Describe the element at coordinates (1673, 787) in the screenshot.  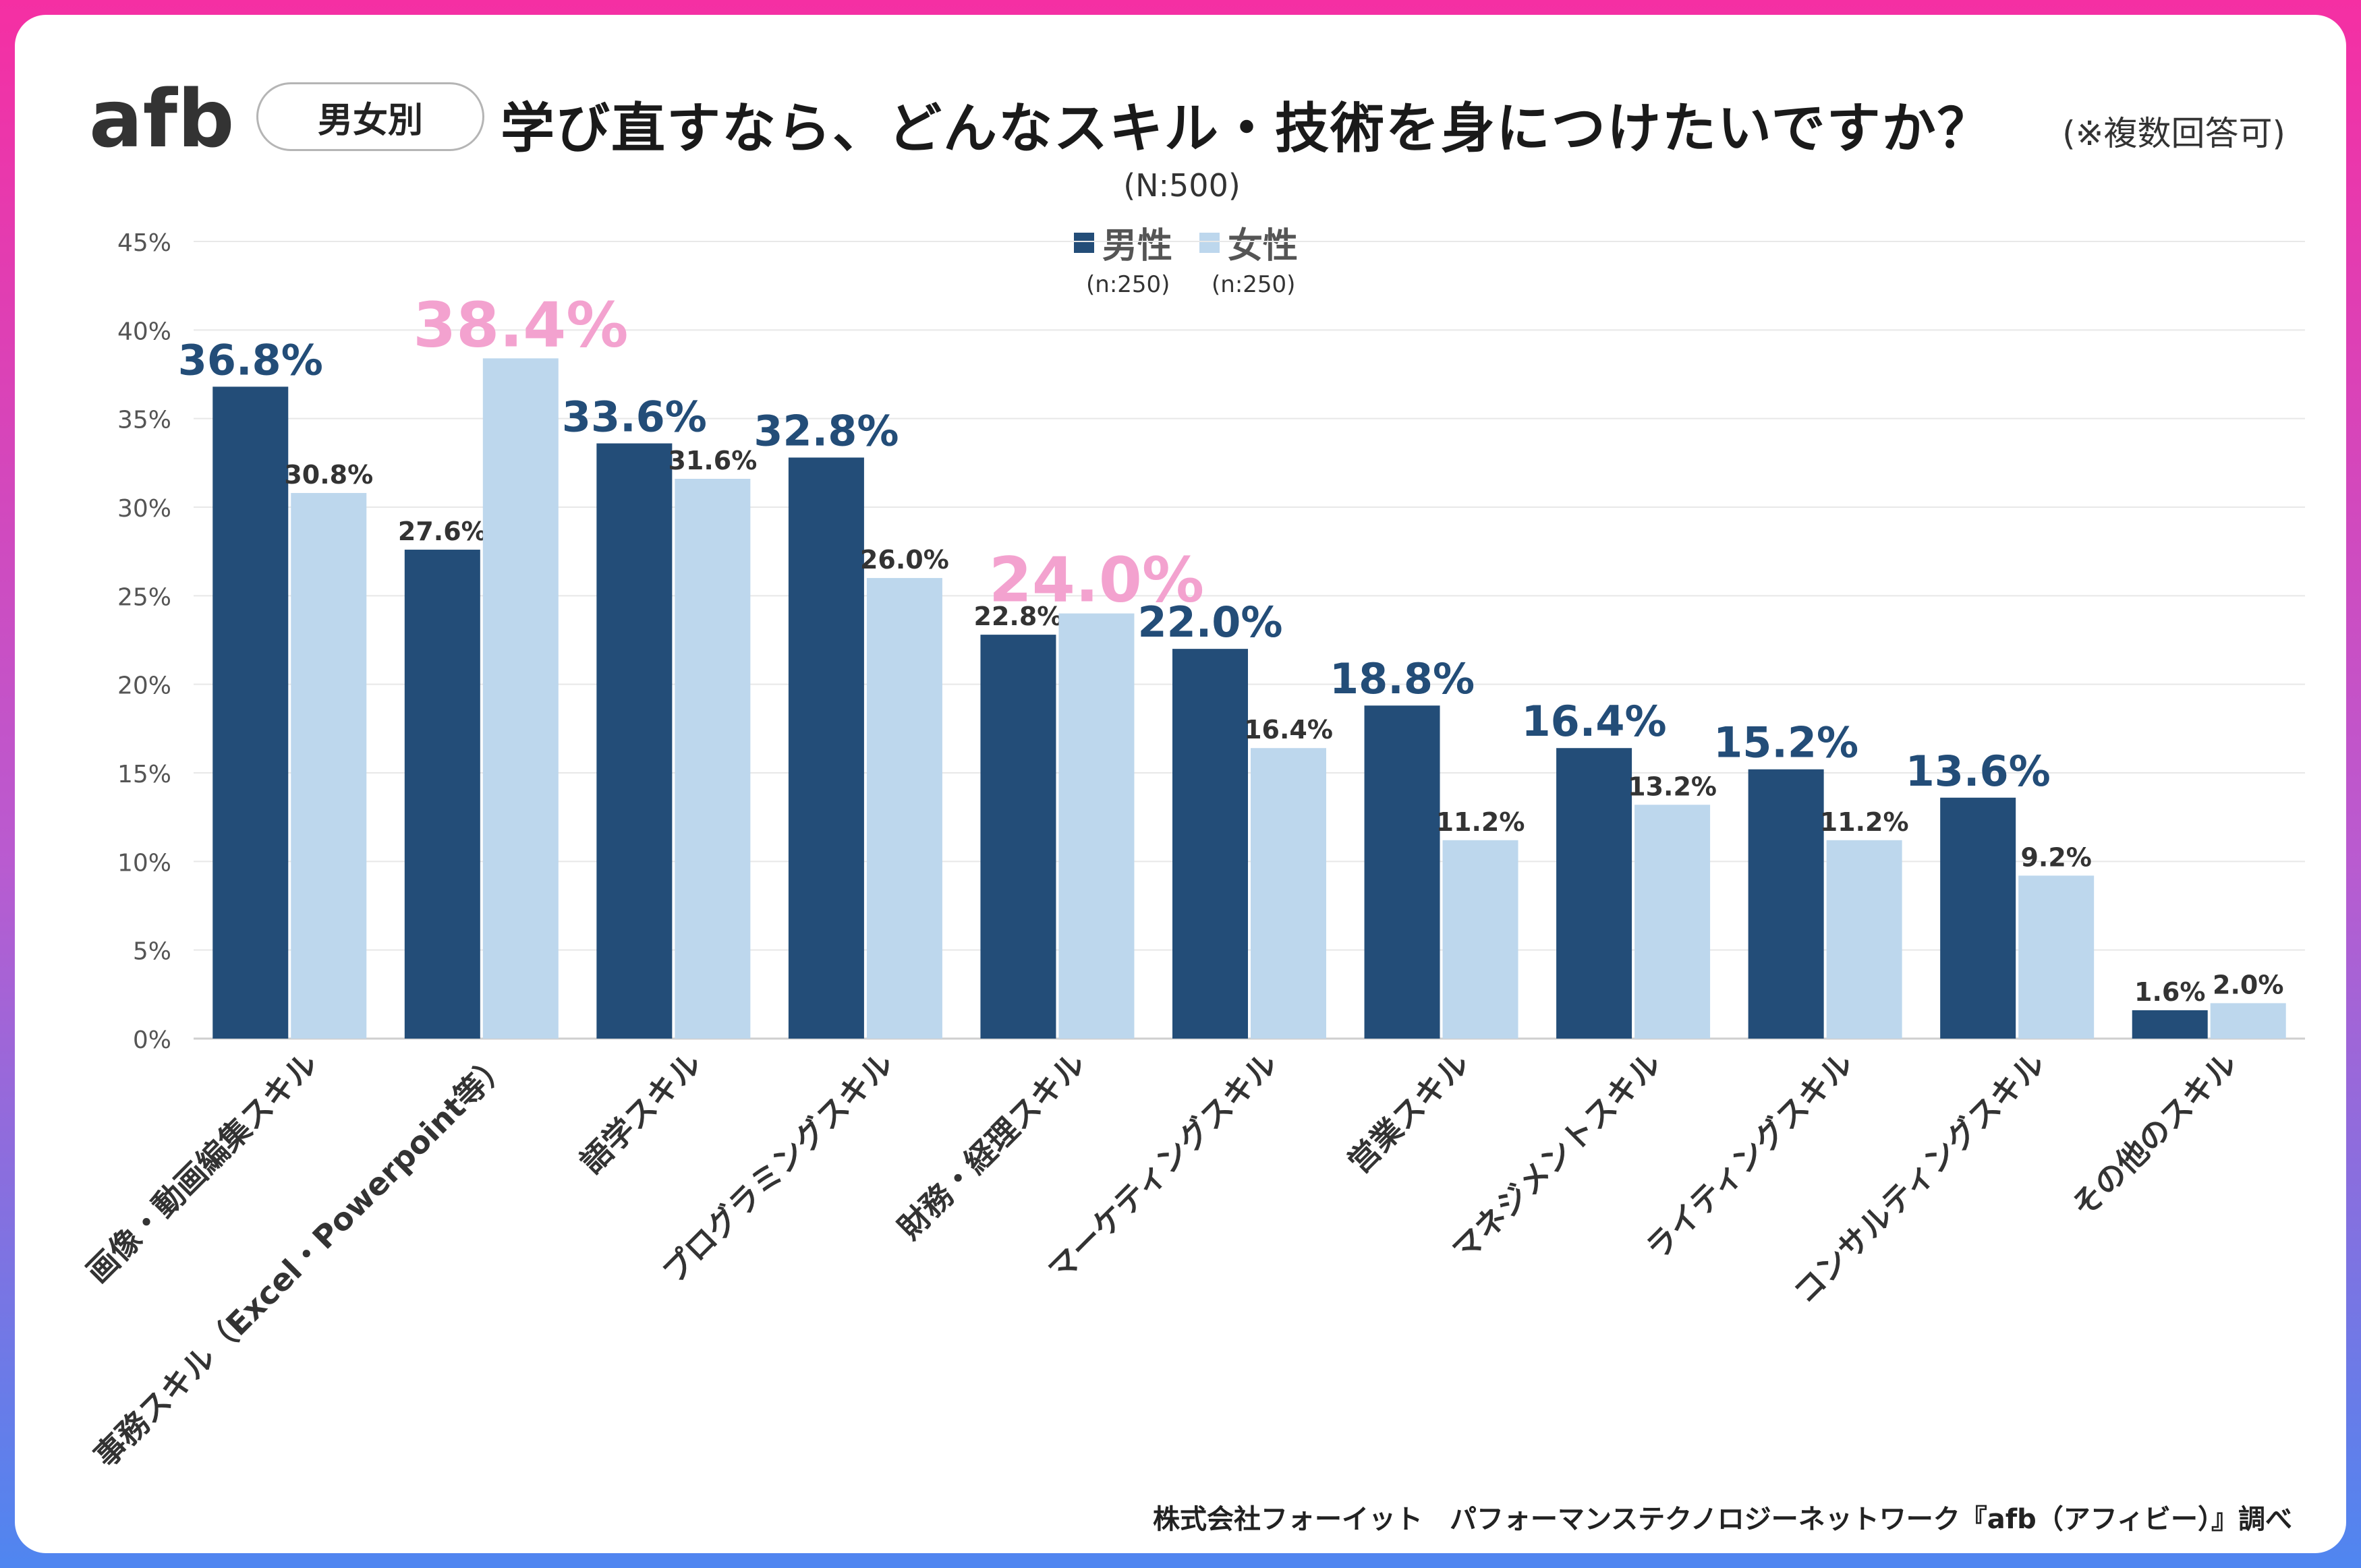
I see `data-label: 13.2%` at that location.